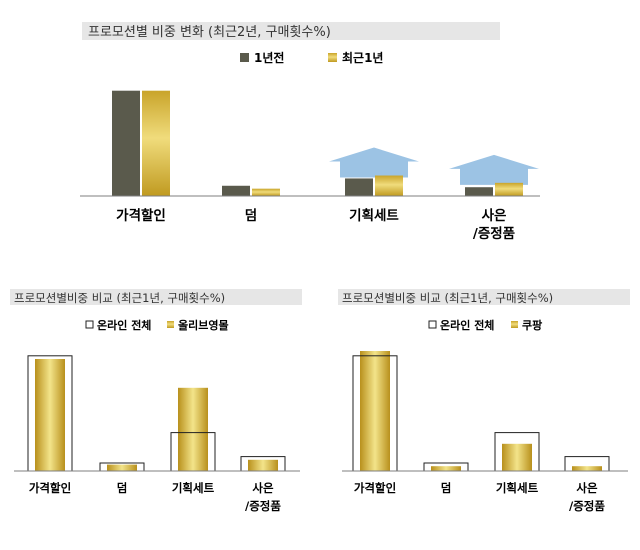 This screenshot has height=550, width=640. I want to click on chart-br-title-band, so click(484, 297).